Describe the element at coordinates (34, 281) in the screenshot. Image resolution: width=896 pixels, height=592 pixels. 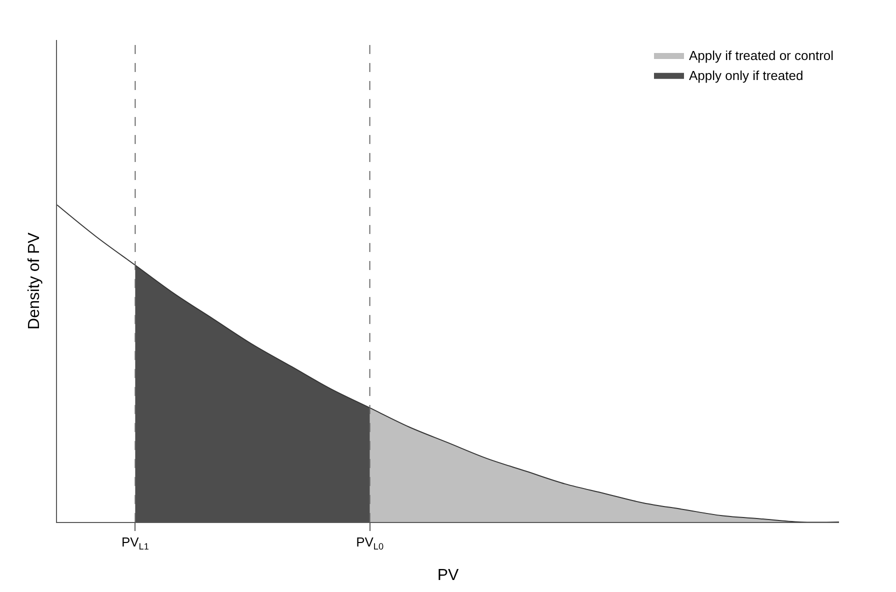
I see `y-axis-title: Density of PV` at that location.